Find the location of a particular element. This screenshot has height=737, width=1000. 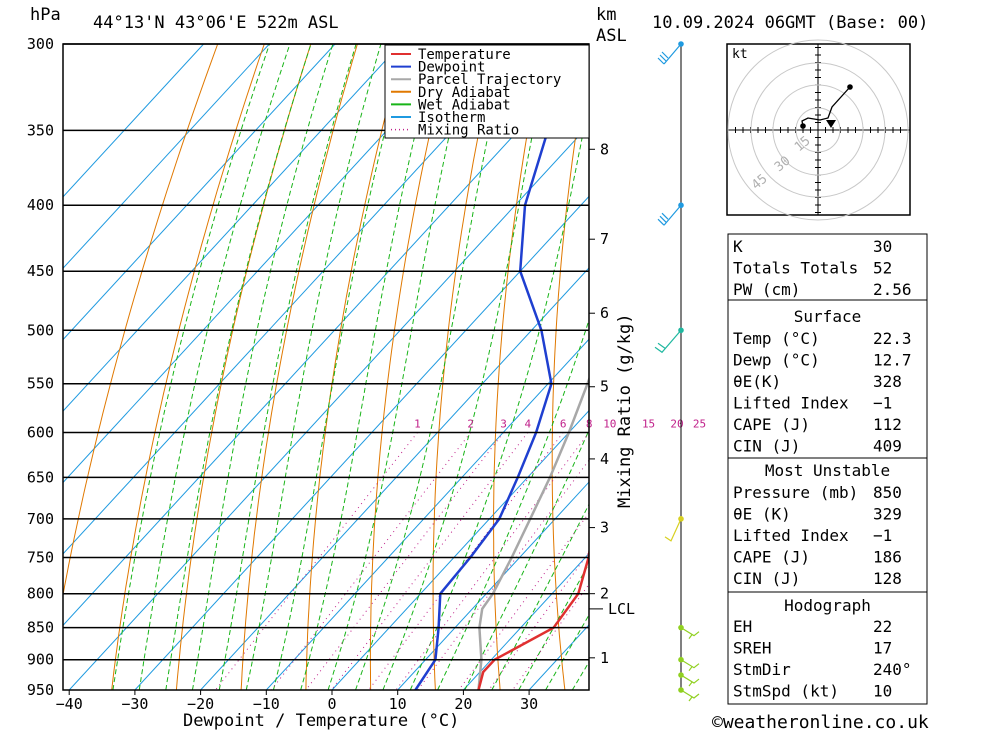

most-unstable-row-label: Pressure (mb) is located at coordinates (795, 492).